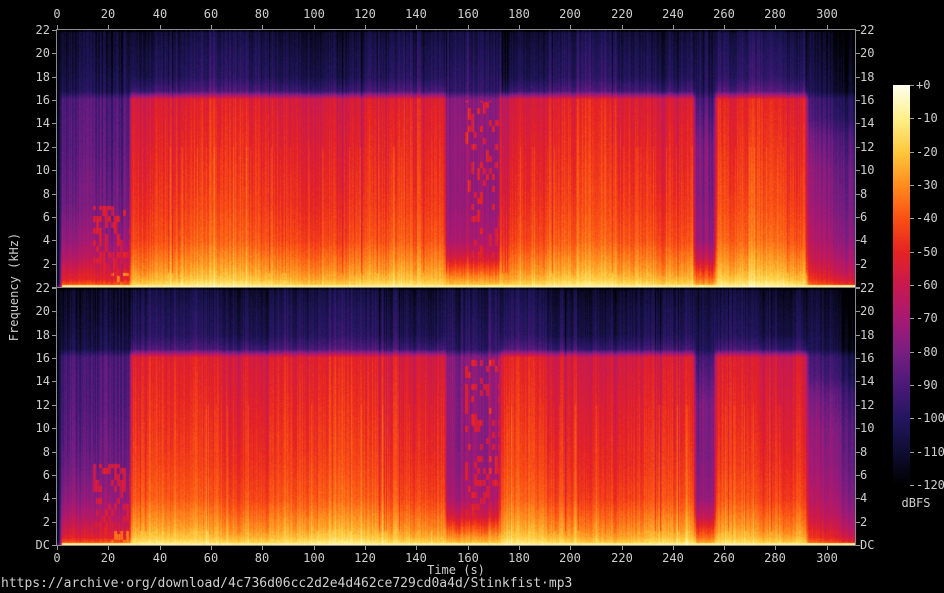 The image size is (944, 593). I want to click on time-tick-label: 300, so click(827, 558).